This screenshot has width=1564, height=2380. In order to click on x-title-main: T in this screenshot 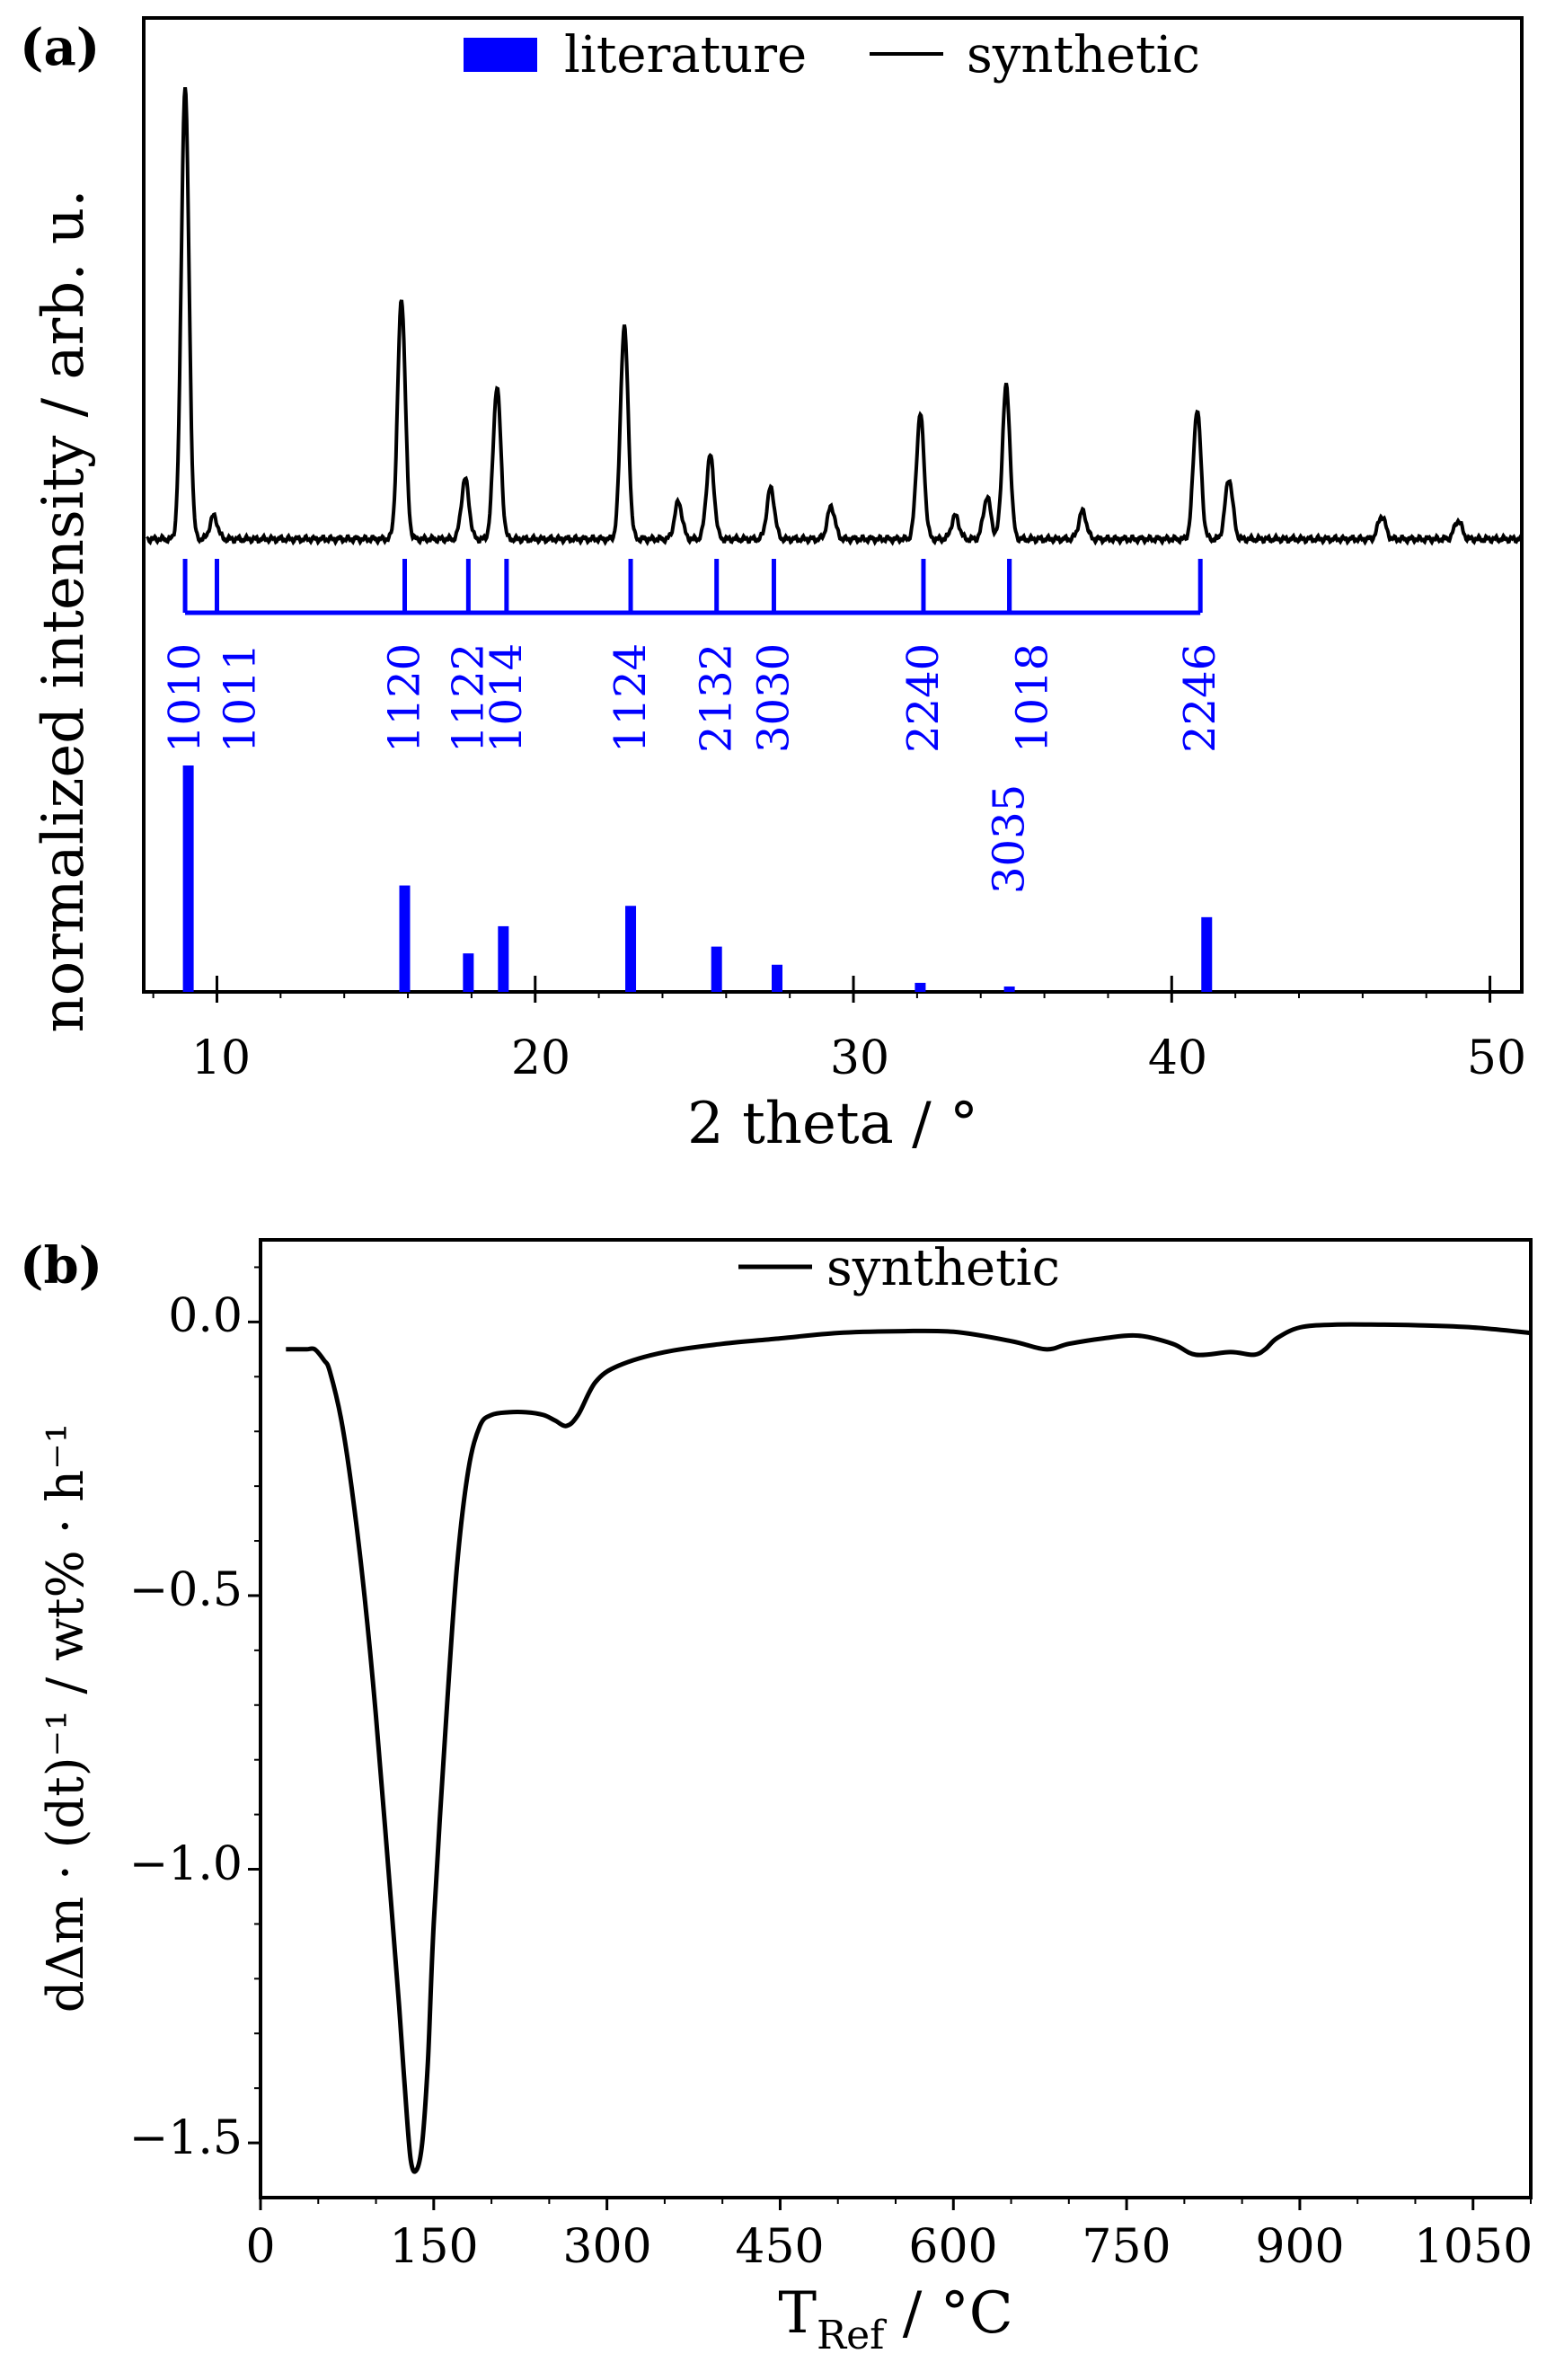, I will do `click(797, 2313)`.